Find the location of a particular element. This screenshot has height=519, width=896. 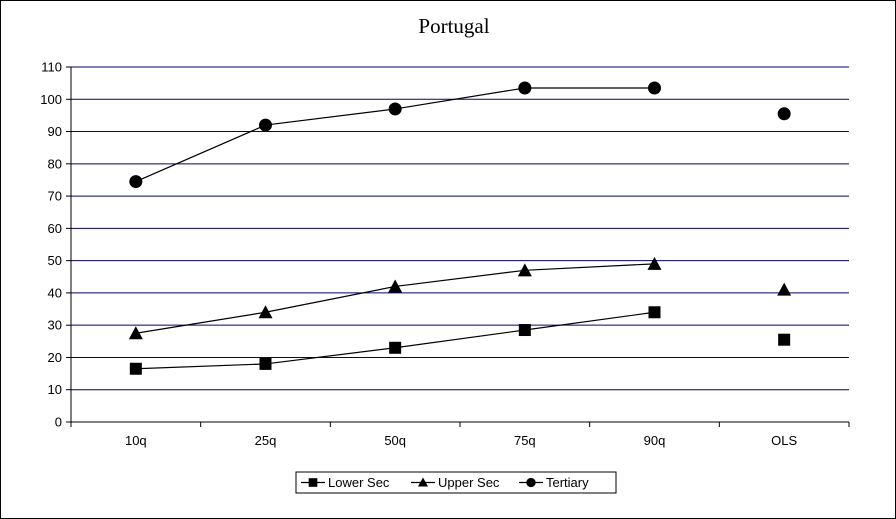

y-tick-label: 30 is located at coordinates (55, 325).